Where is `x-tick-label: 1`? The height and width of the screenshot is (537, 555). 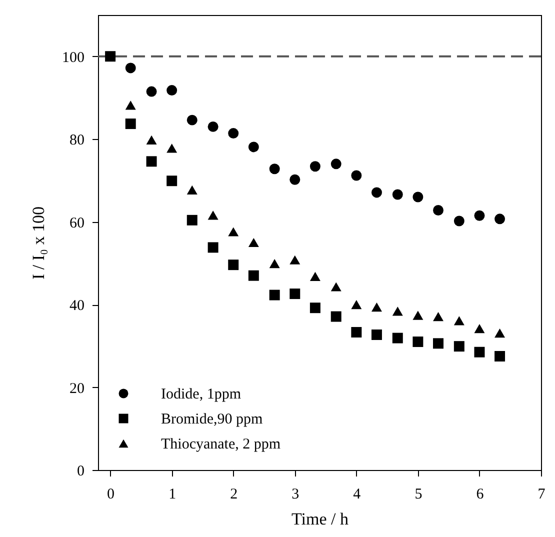 x-tick-label: 1 is located at coordinates (172, 494).